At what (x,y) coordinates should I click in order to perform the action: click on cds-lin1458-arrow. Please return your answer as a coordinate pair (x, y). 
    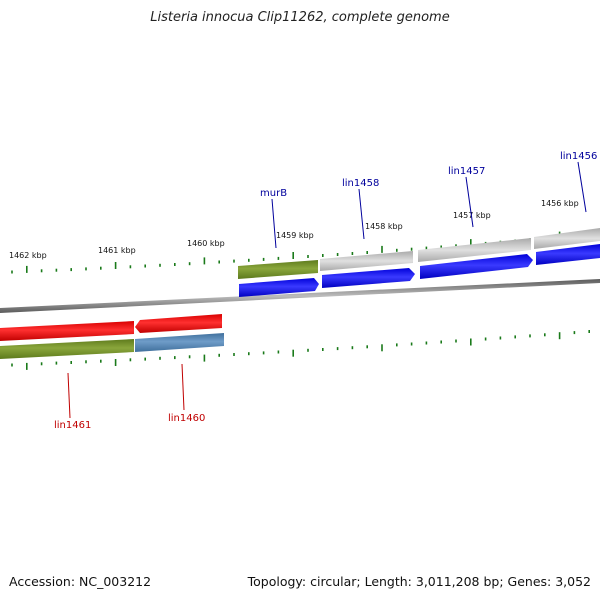
    Looking at the image, I should click on (368, 278).